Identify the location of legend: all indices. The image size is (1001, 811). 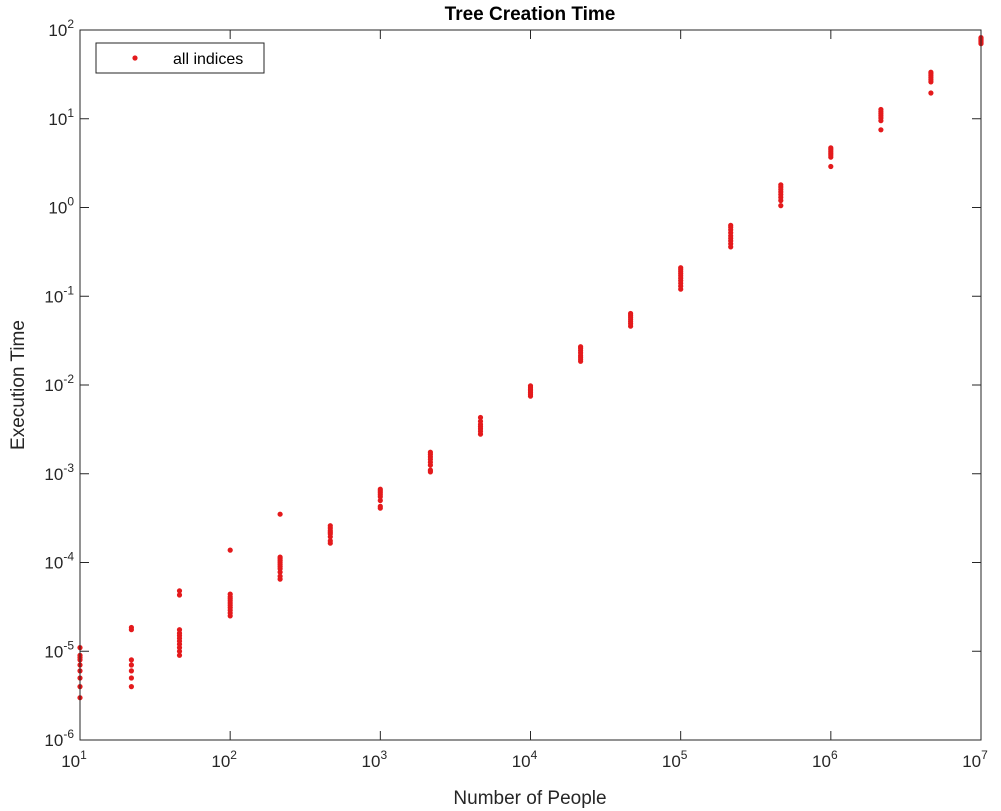
(180, 58).